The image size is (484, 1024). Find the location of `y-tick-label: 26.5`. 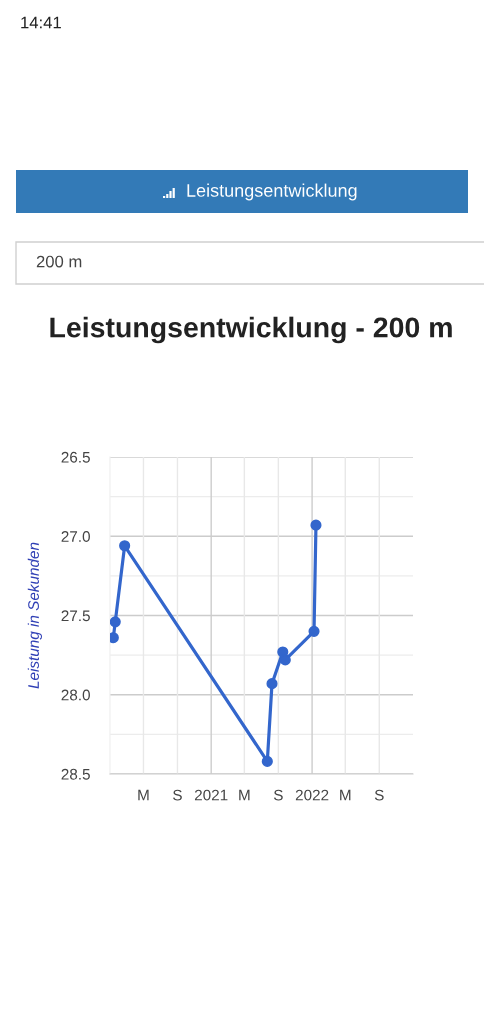

y-tick-label: 26.5 is located at coordinates (75, 457).